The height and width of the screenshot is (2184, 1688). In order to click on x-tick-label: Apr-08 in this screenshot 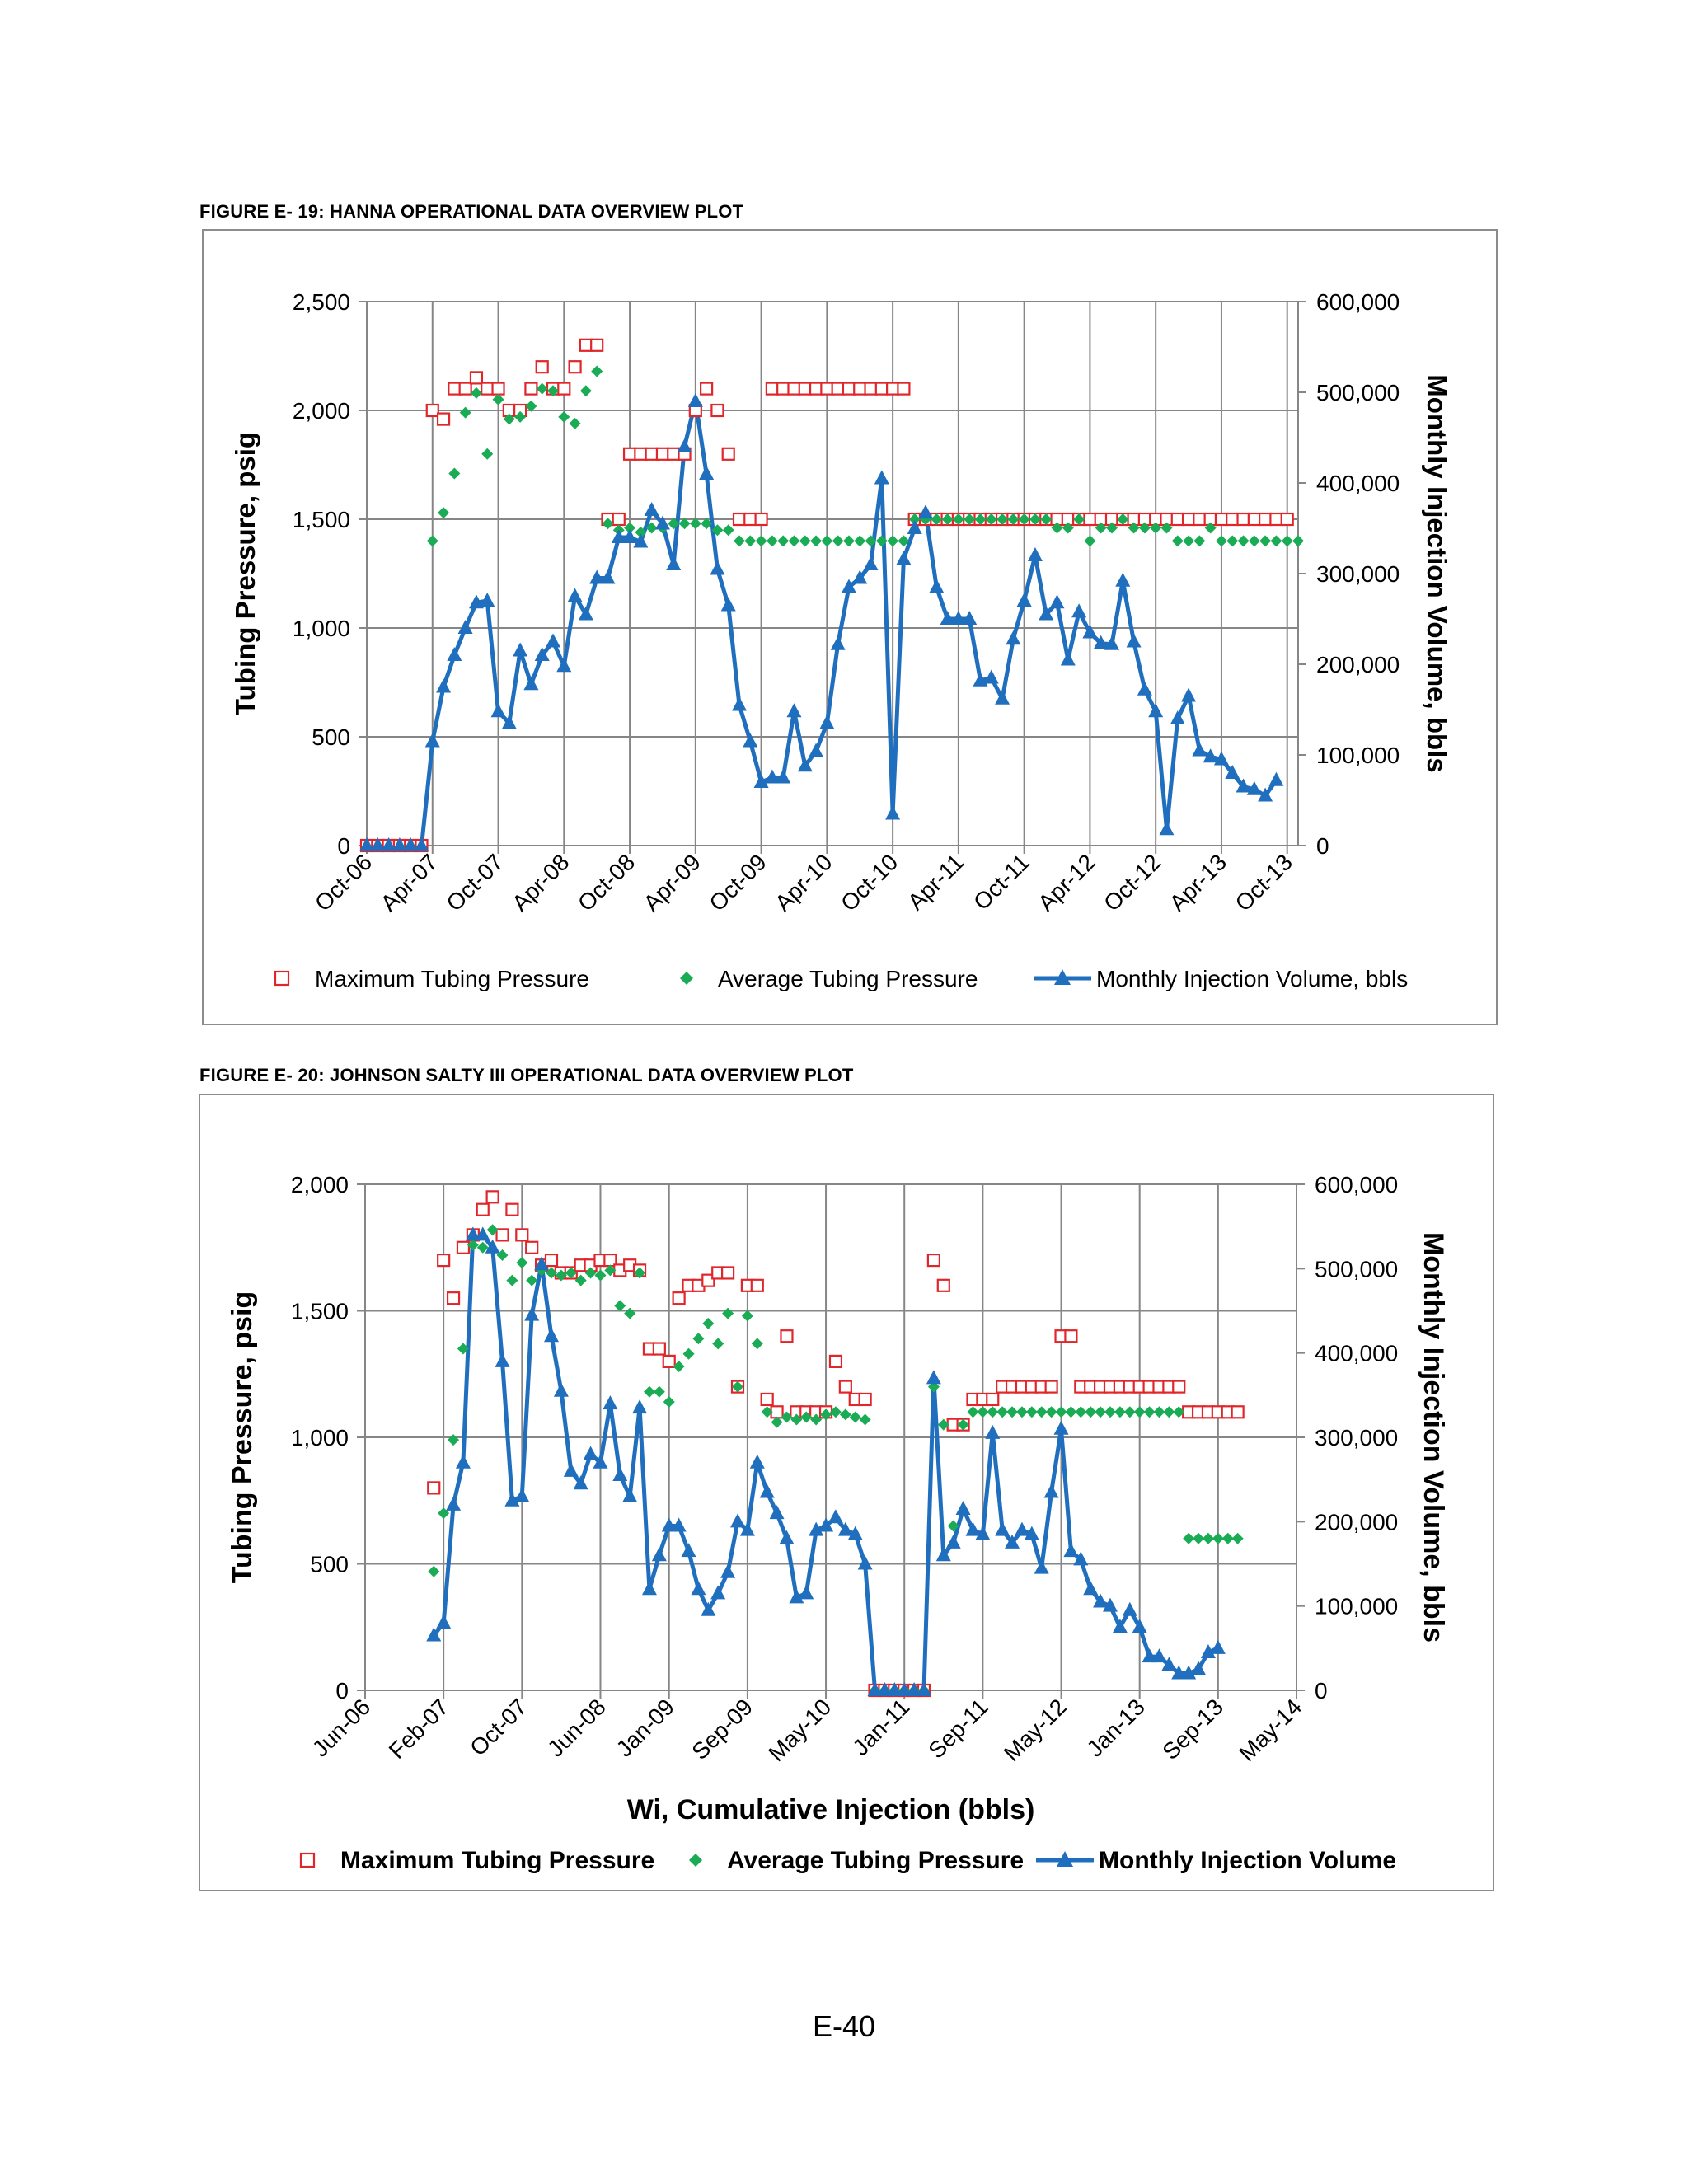, I will do `click(541, 882)`.